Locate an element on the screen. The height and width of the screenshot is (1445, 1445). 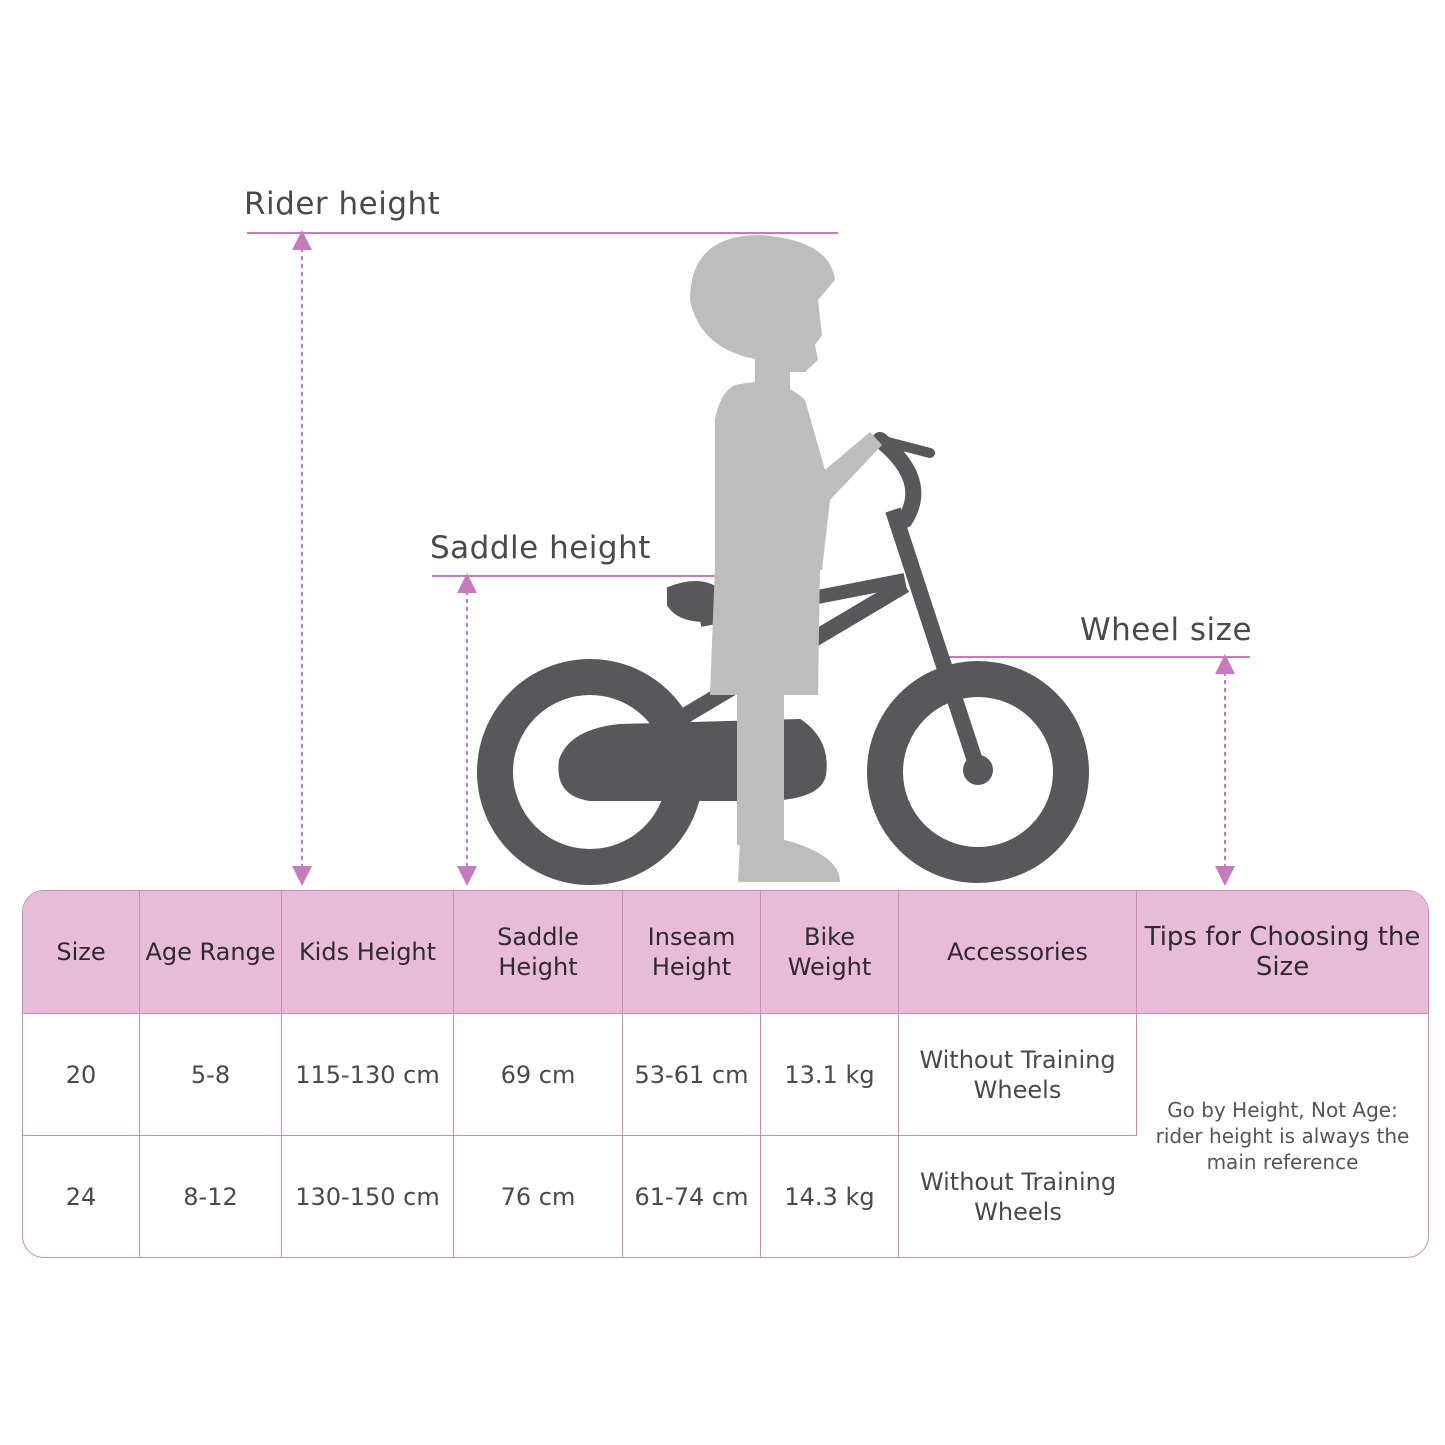
header-size: Size is located at coordinates (81, 952).